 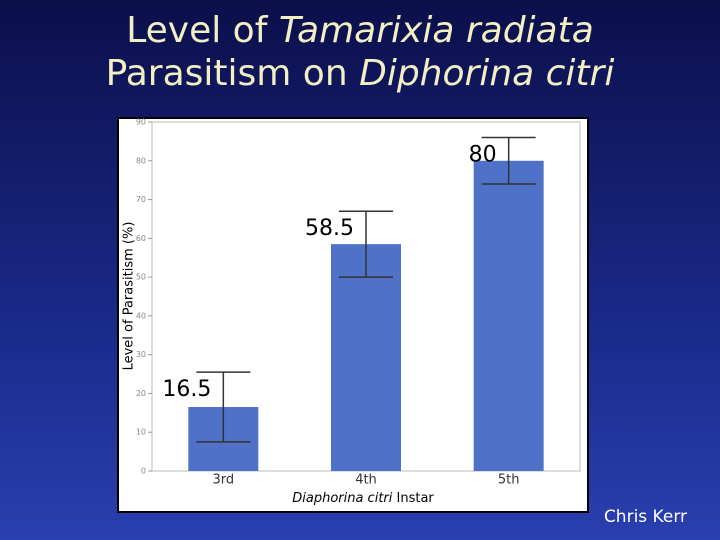 What do you see at coordinates (141, 199) in the screenshot?
I see `y-tick-label: 70` at bounding box center [141, 199].